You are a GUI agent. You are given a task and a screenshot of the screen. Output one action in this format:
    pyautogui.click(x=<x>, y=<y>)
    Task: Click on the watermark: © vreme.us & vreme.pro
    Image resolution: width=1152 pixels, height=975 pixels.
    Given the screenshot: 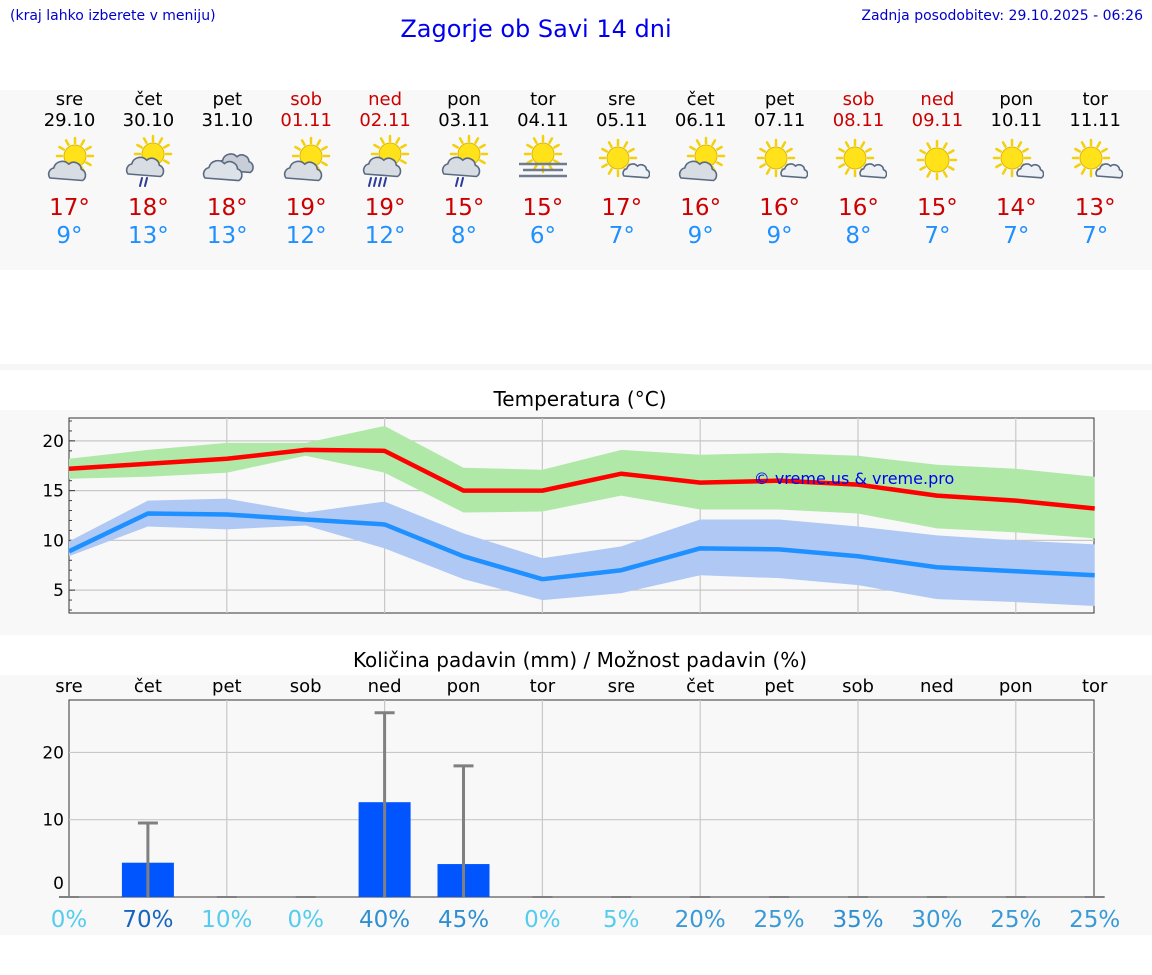 What is the action you would take?
    pyautogui.click(x=854, y=478)
    